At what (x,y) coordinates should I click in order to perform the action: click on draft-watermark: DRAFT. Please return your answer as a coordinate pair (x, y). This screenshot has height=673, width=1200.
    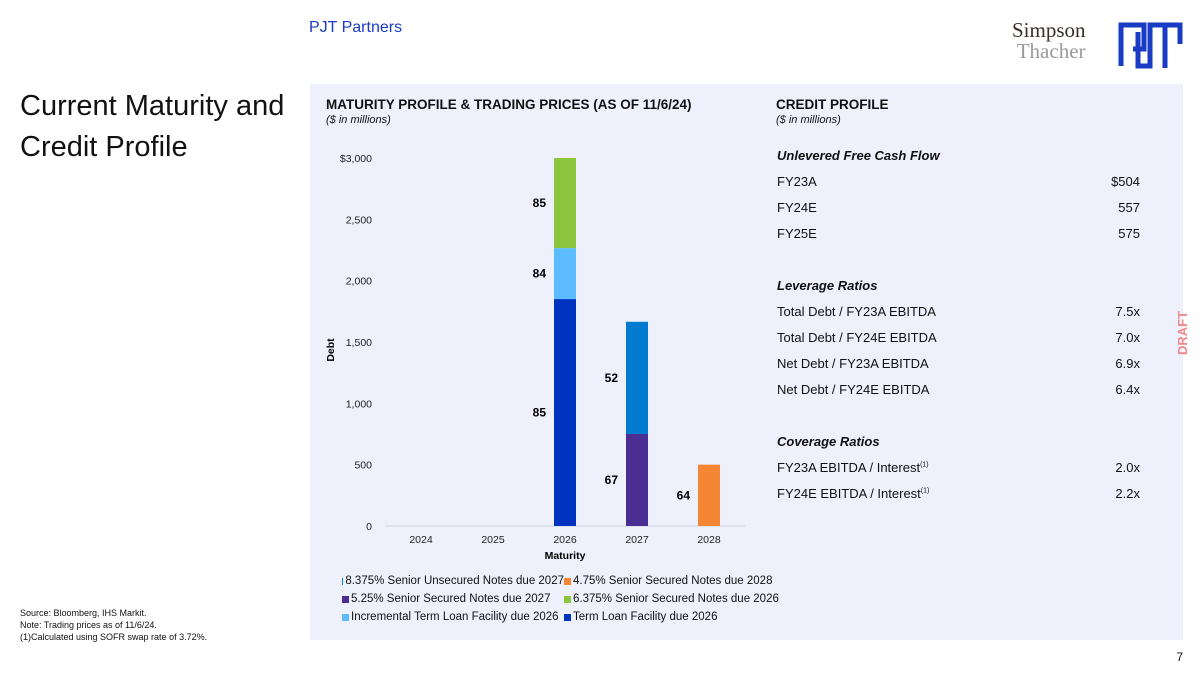
    Looking at the image, I should click on (1182, 332).